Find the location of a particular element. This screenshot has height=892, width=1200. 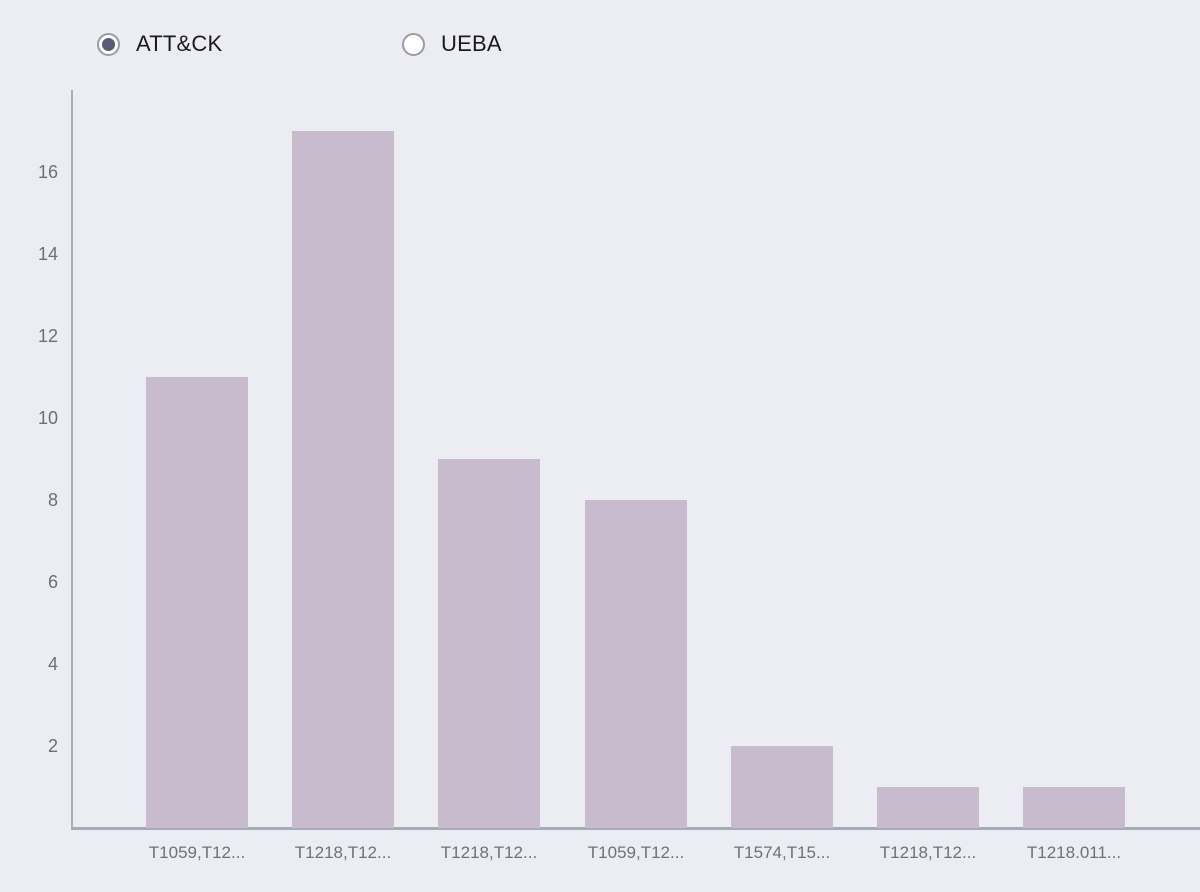

y-axis-tick-label: 8 is located at coordinates (52, 500).